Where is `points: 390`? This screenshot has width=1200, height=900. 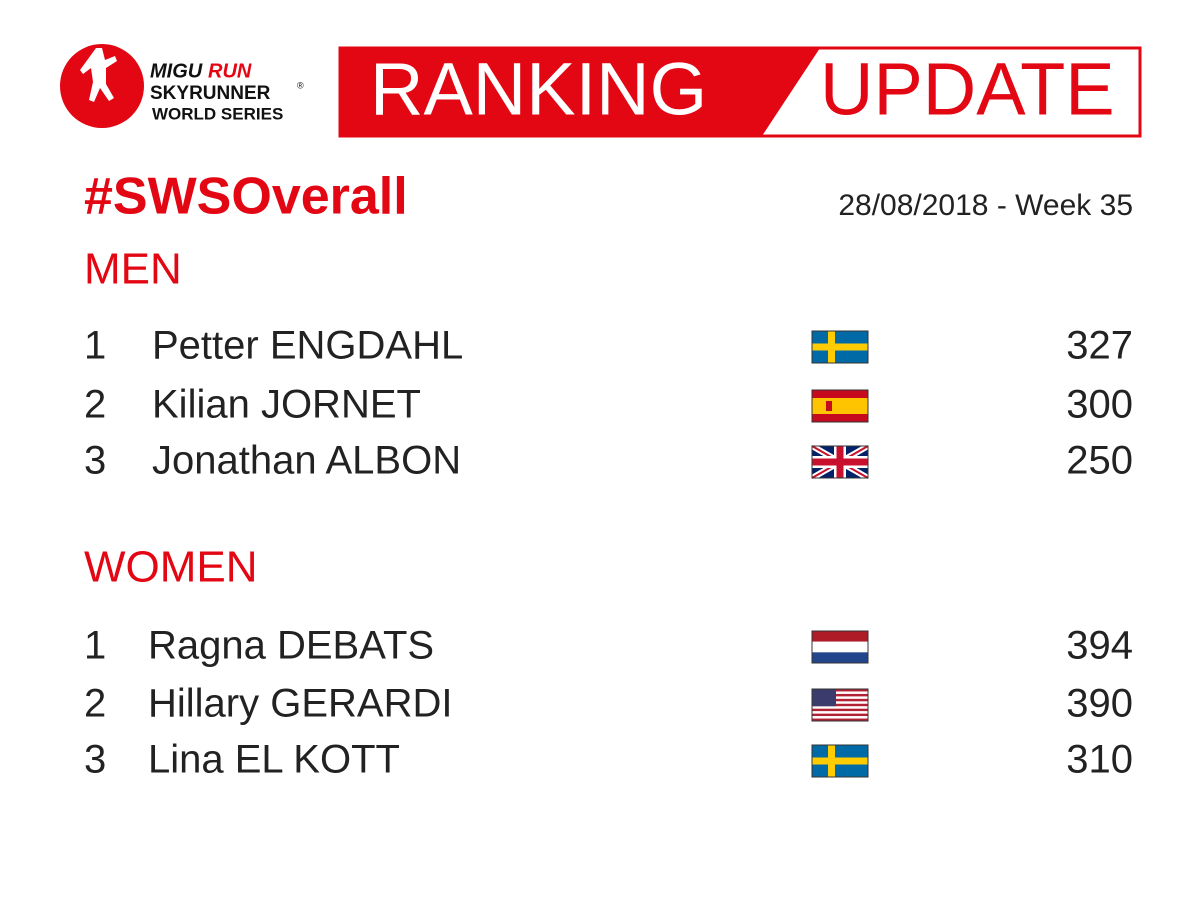 points: 390 is located at coordinates (1099, 704).